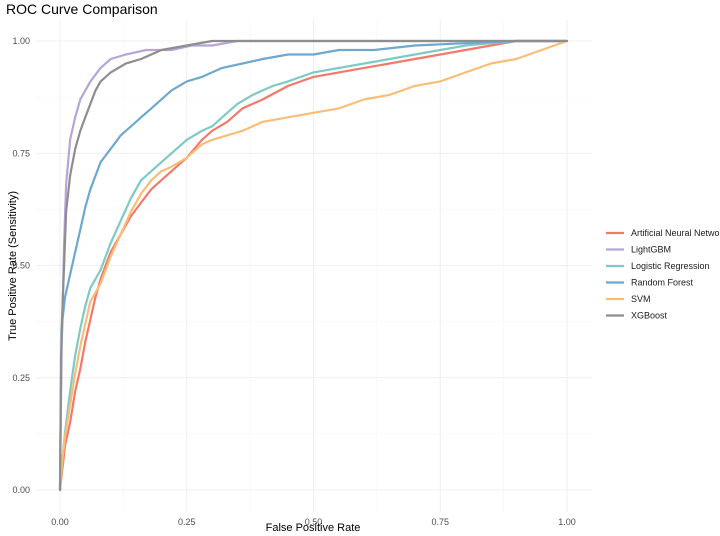 The height and width of the screenshot is (536, 720). Describe the element at coordinates (649, 316) in the screenshot. I see `legend-label: XGBoost` at that location.